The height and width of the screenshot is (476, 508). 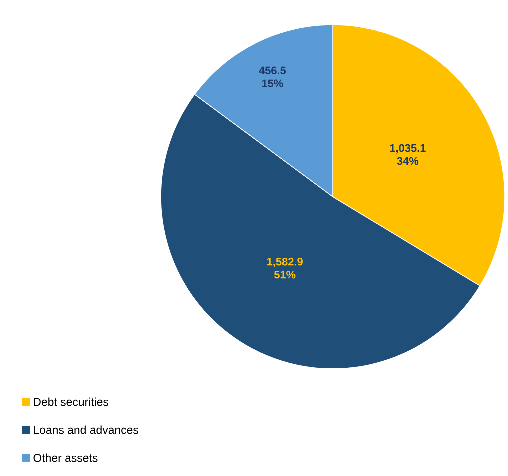 I want to click on legend-label: Other assets, so click(x=66, y=458).